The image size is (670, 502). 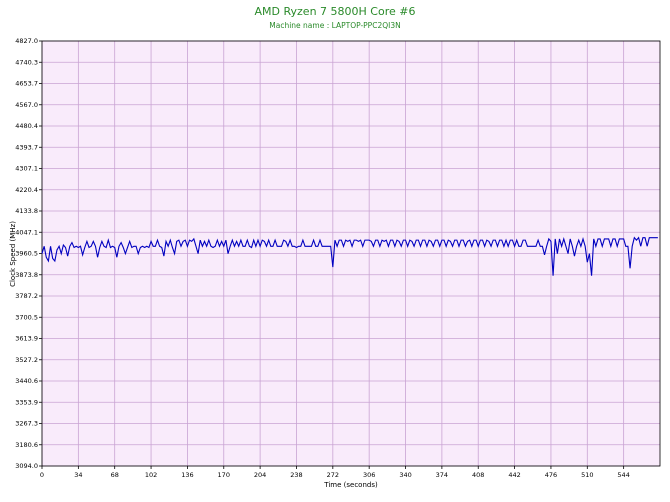 I want to click on data-line, so click(x=349, y=256).